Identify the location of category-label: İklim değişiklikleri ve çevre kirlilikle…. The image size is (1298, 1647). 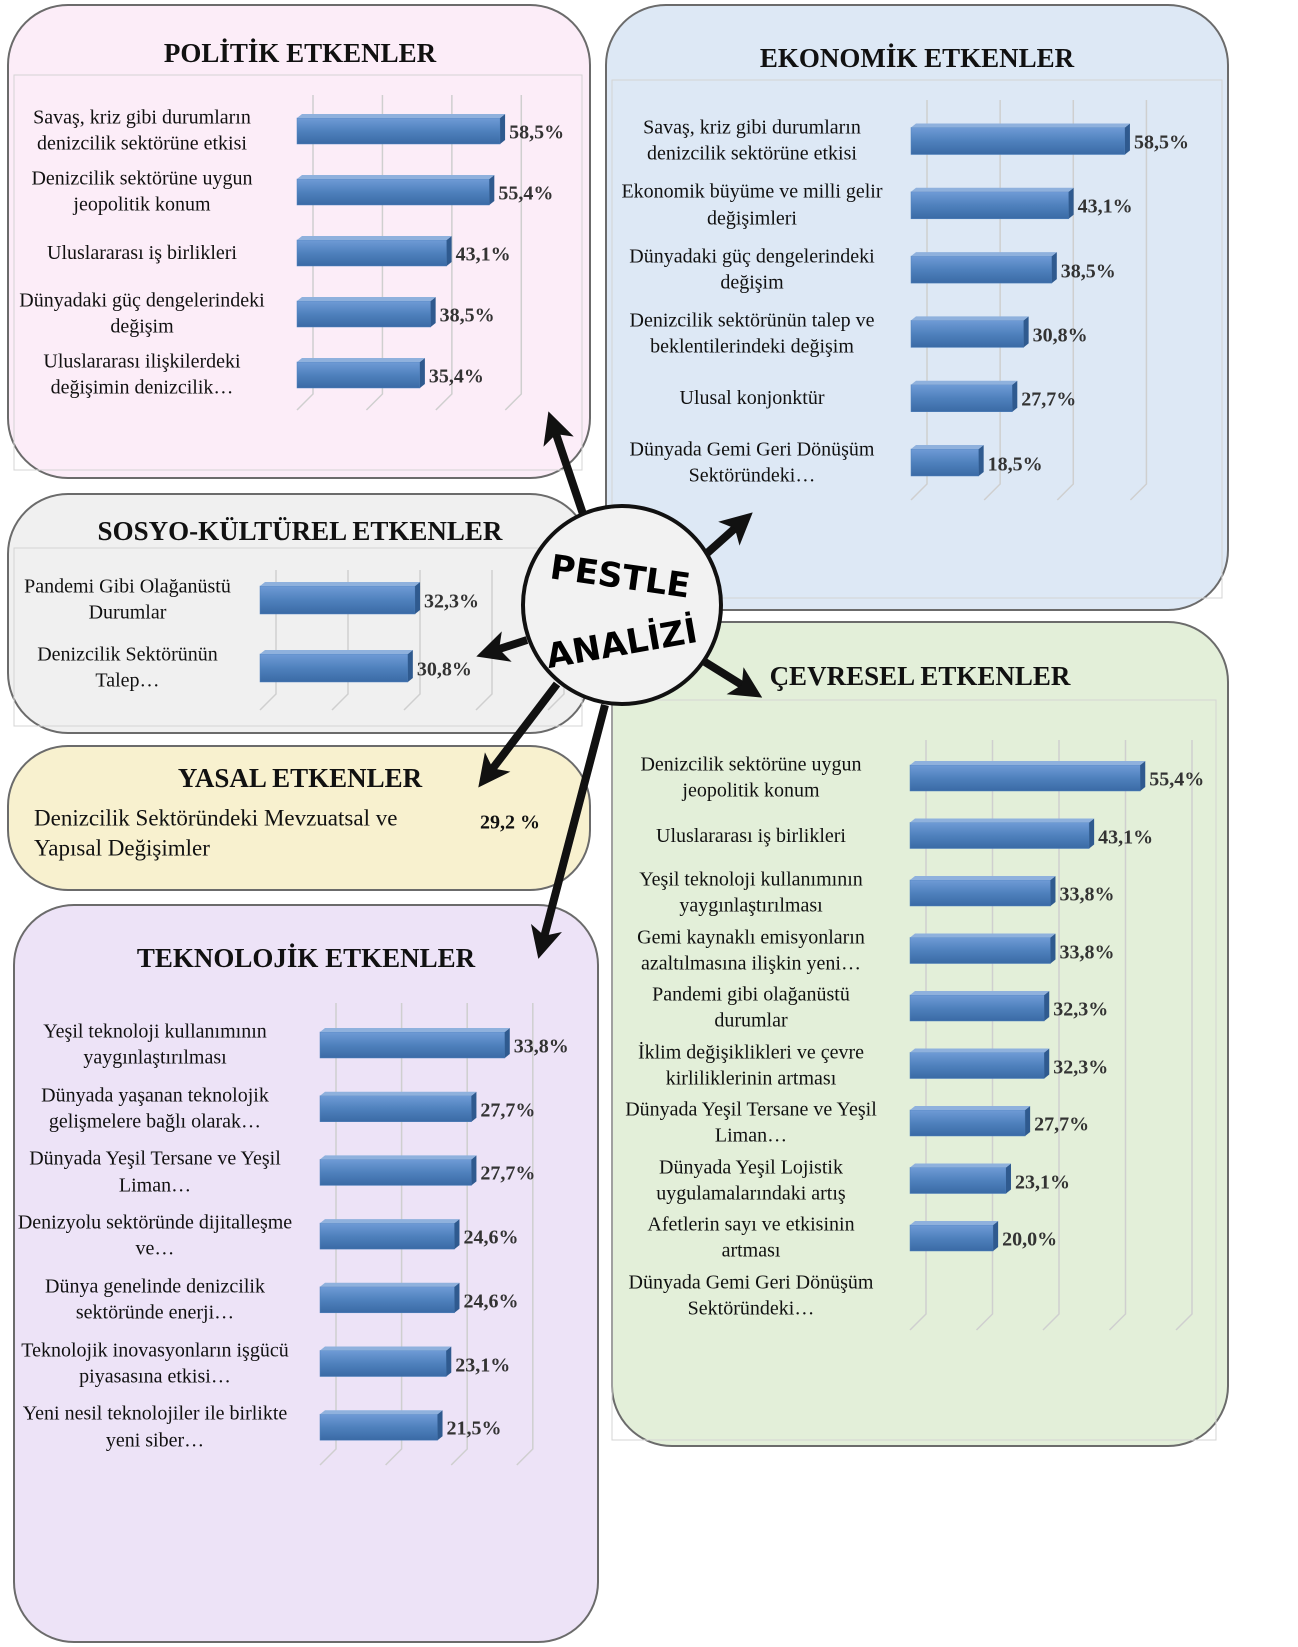
(751, 1065).